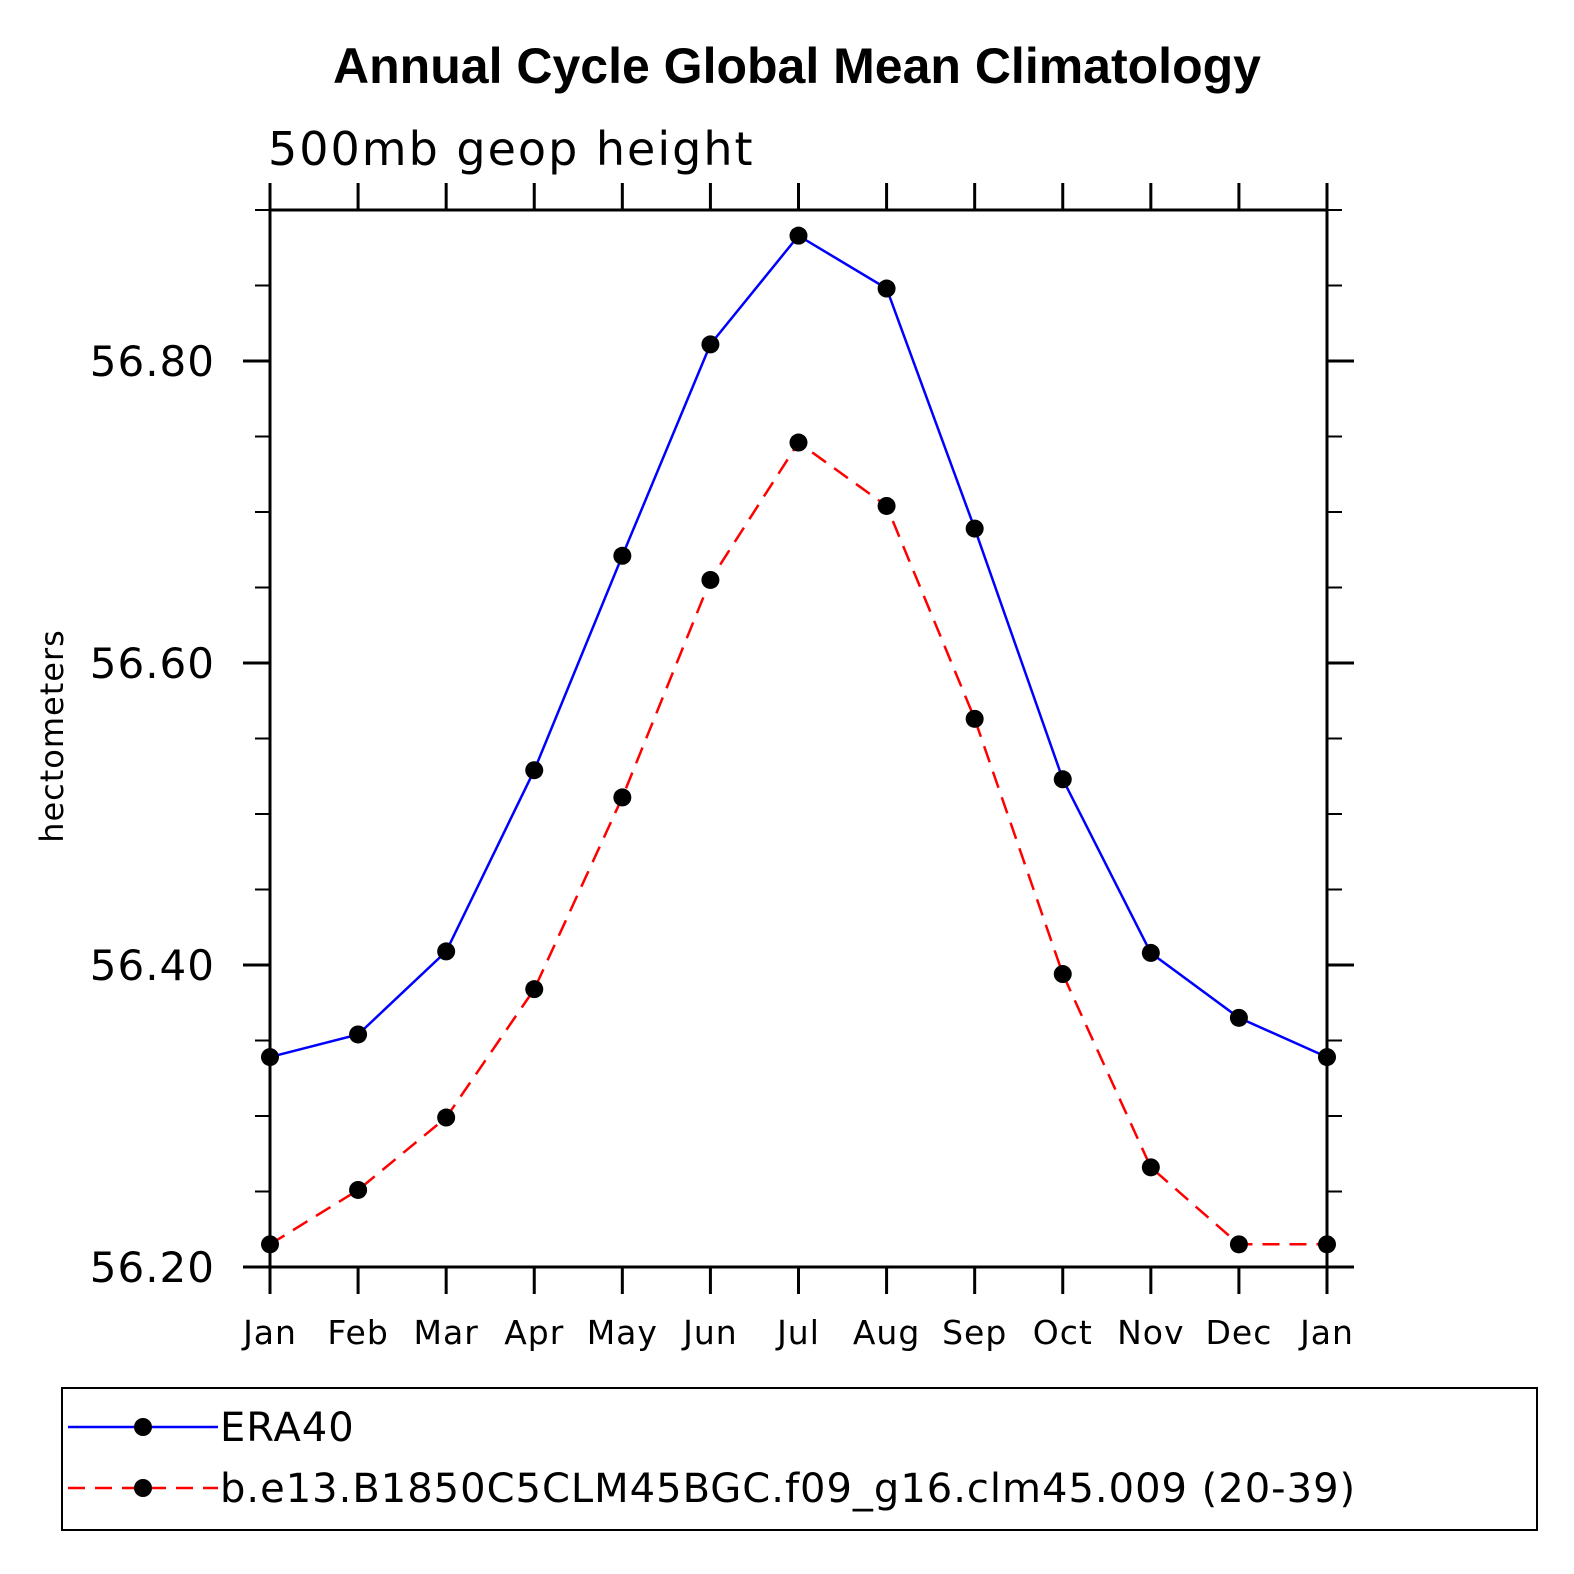 This screenshot has height=1574, width=1574. I want to click on x-tick-label: Jul, so click(797, 1332).